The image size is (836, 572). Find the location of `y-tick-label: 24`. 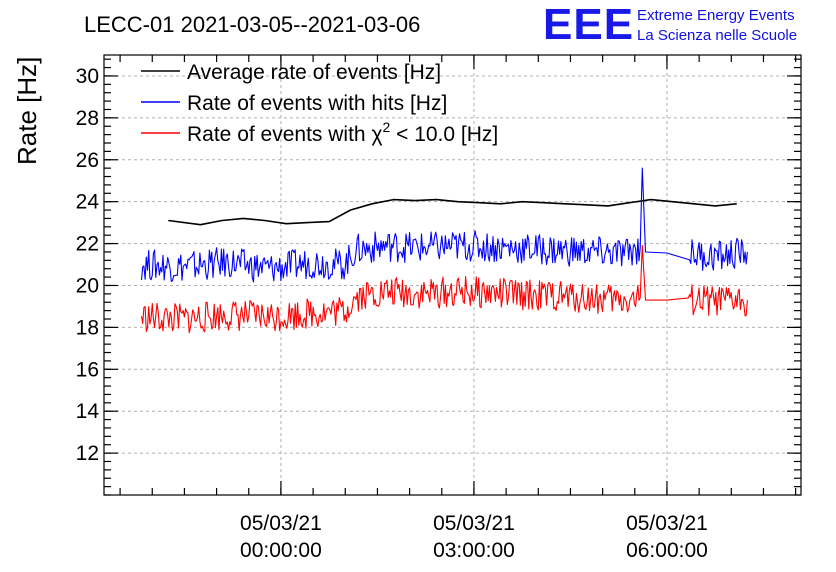

y-tick-label: 24 is located at coordinates (88, 202).